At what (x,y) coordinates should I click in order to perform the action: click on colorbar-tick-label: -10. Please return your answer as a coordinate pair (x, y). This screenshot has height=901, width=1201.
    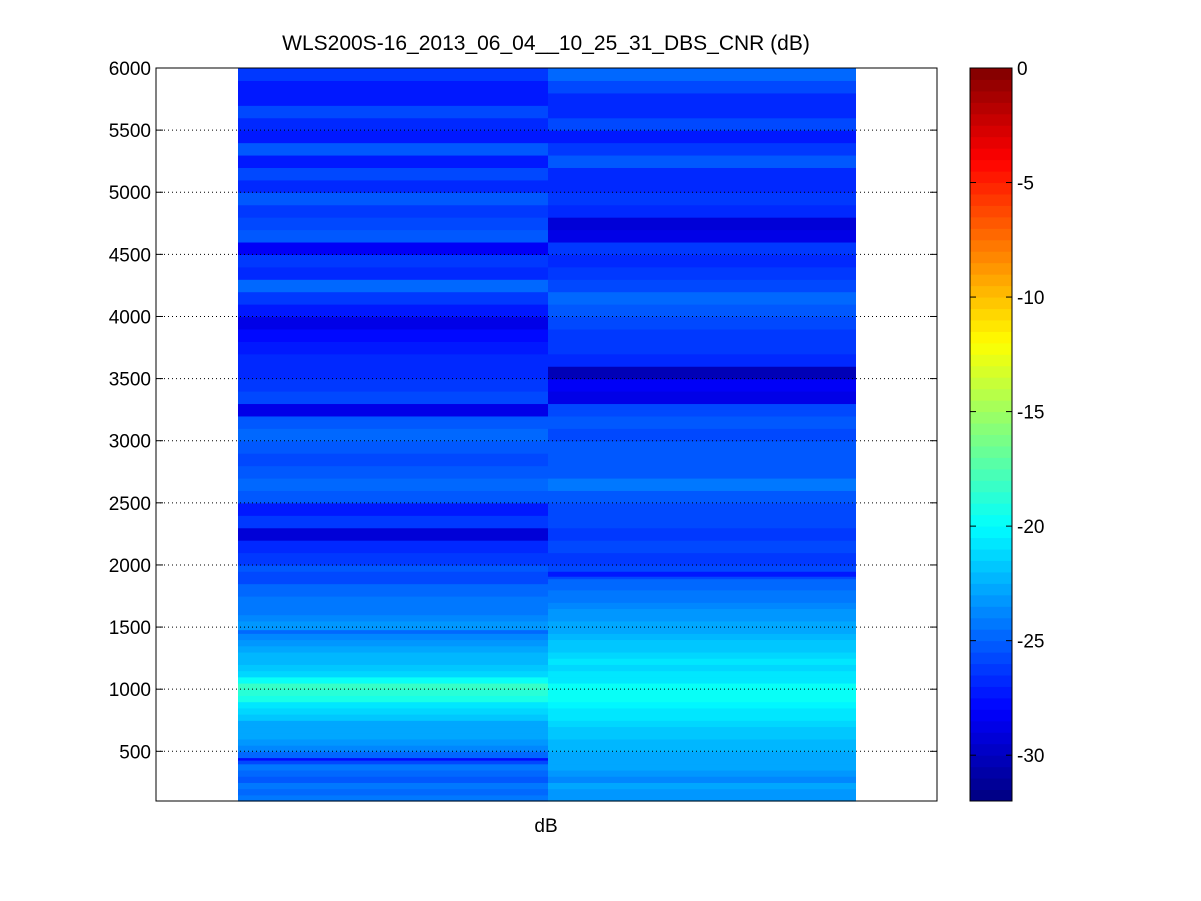
    Looking at the image, I should click on (1030, 298).